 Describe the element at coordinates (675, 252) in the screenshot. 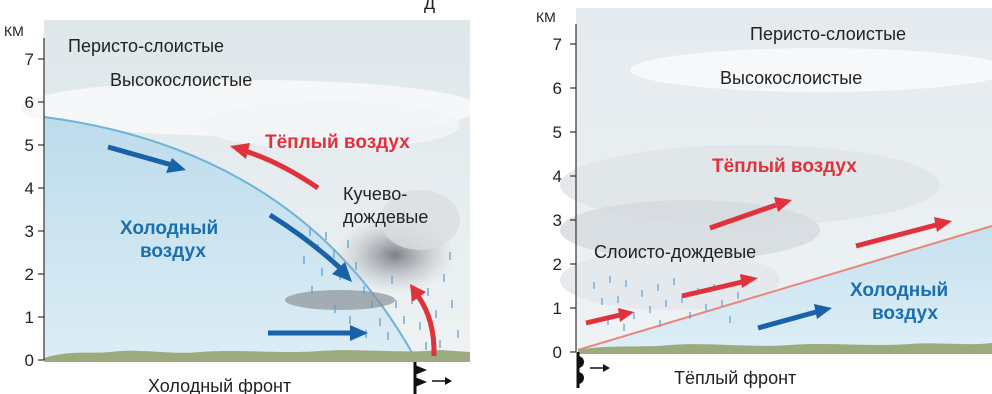

I see `nimbostratus-label: Слоисто-дождевые` at that location.